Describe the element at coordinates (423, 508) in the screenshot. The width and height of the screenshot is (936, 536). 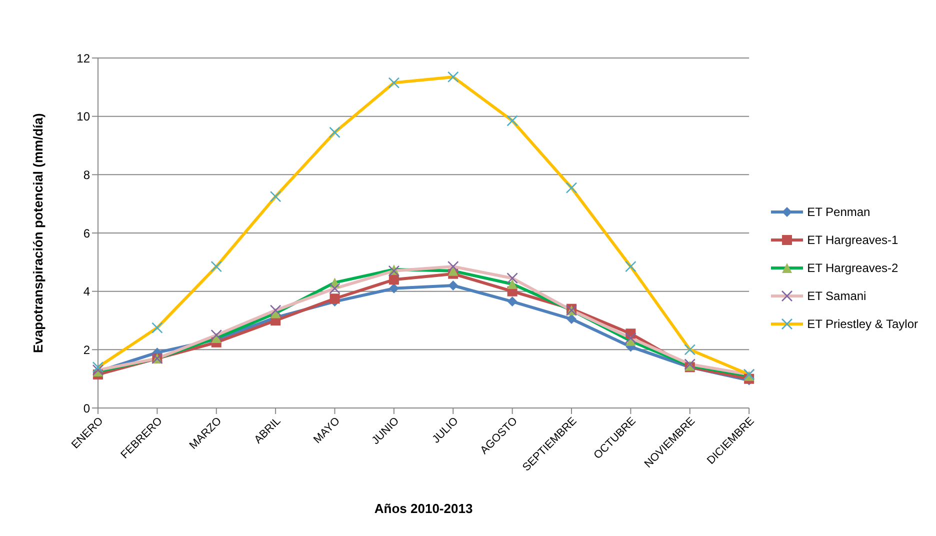
I see `x-axis-title: Años 2010-2013` at that location.